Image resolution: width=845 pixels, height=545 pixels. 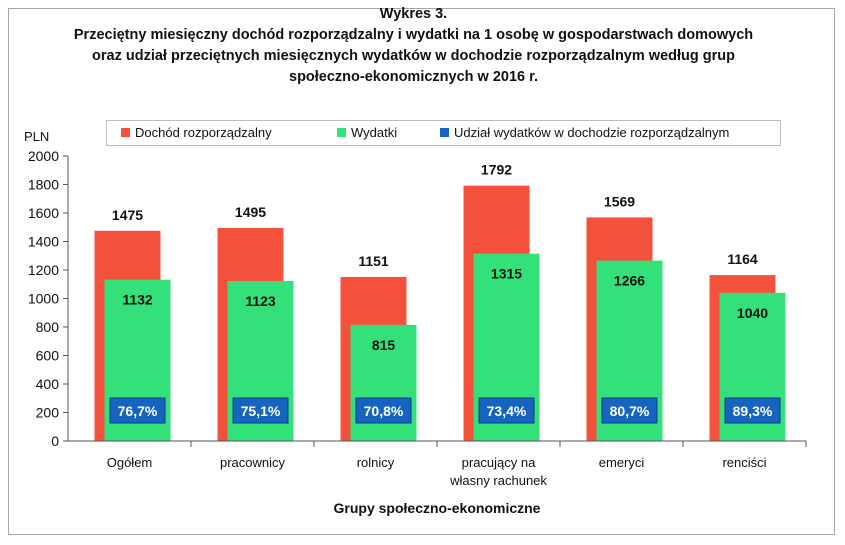 What do you see at coordinates (622, 462) in the screenshot?
I see `x-tick-label: emeryci` at bounding box center [622, 462].